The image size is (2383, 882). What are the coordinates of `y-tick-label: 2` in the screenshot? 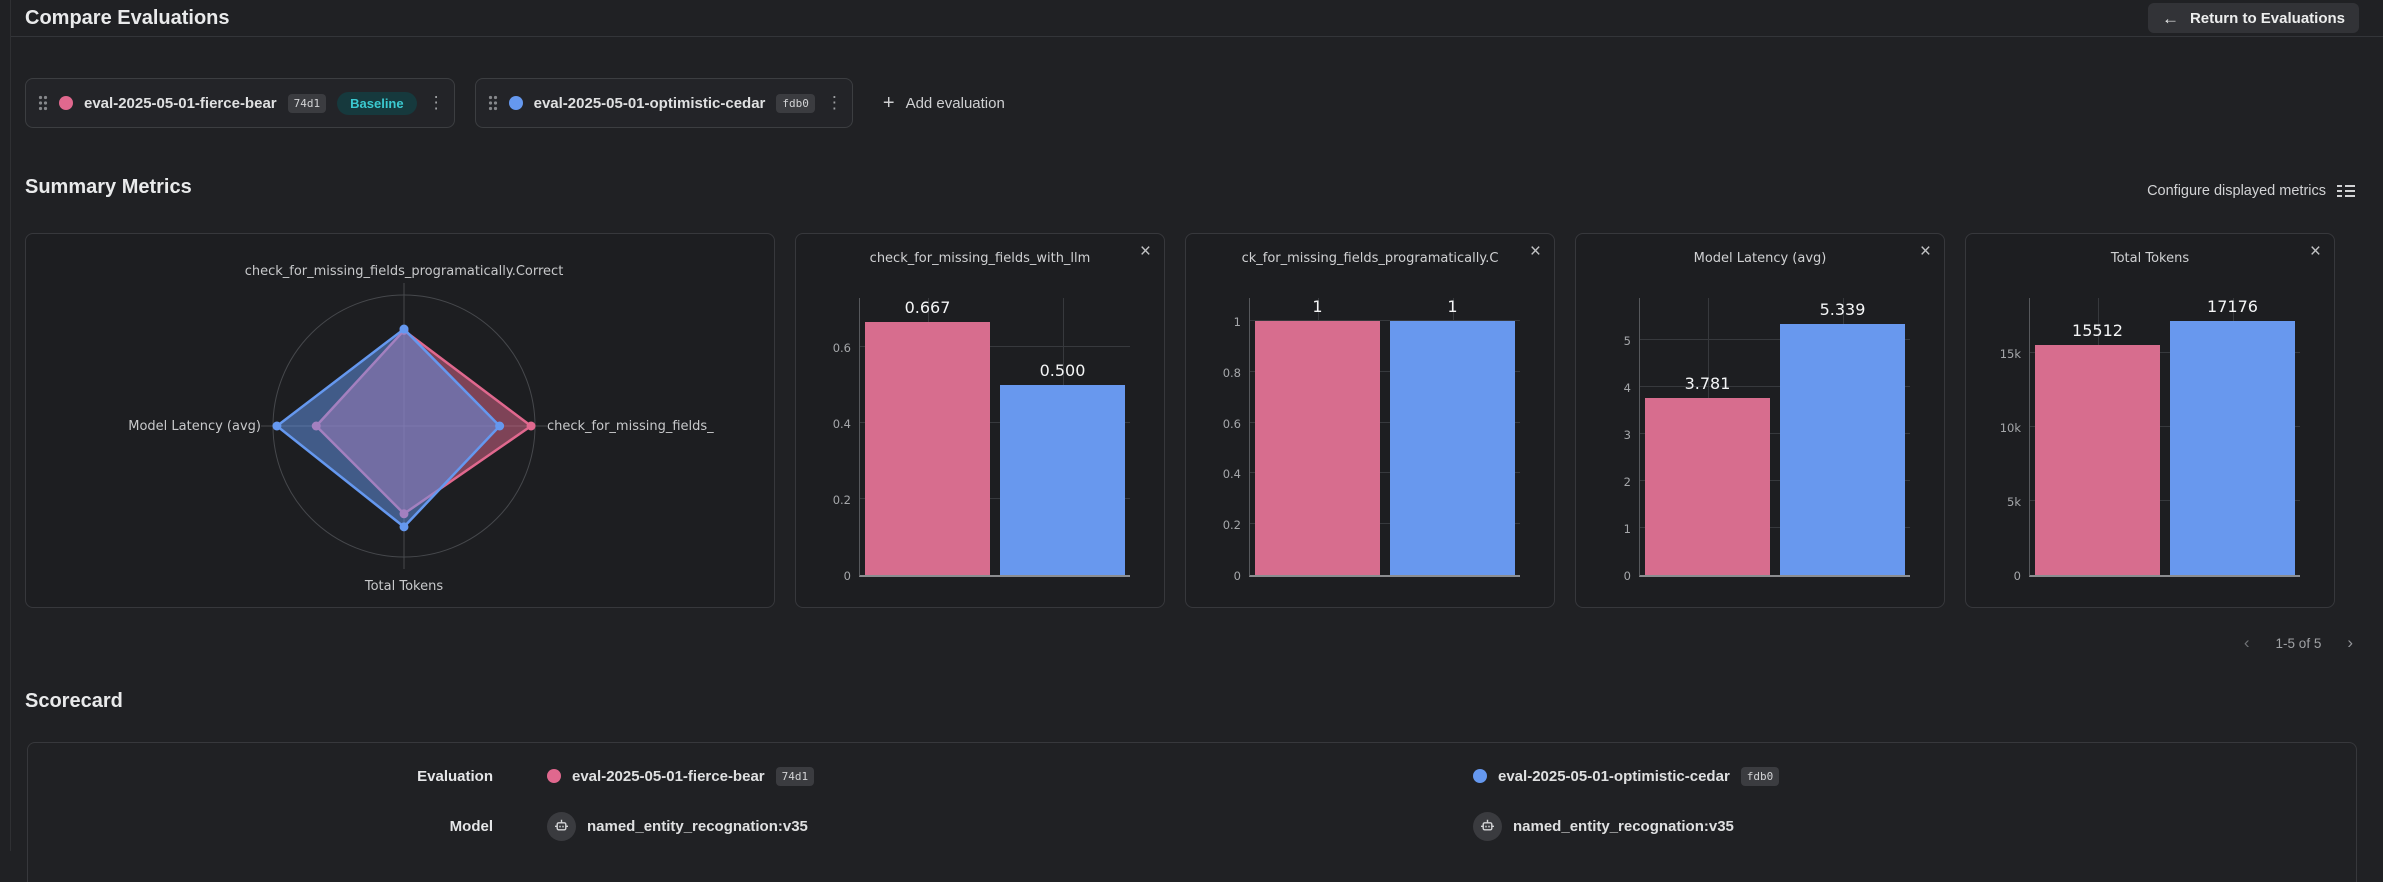 It's located at (1627, 482).